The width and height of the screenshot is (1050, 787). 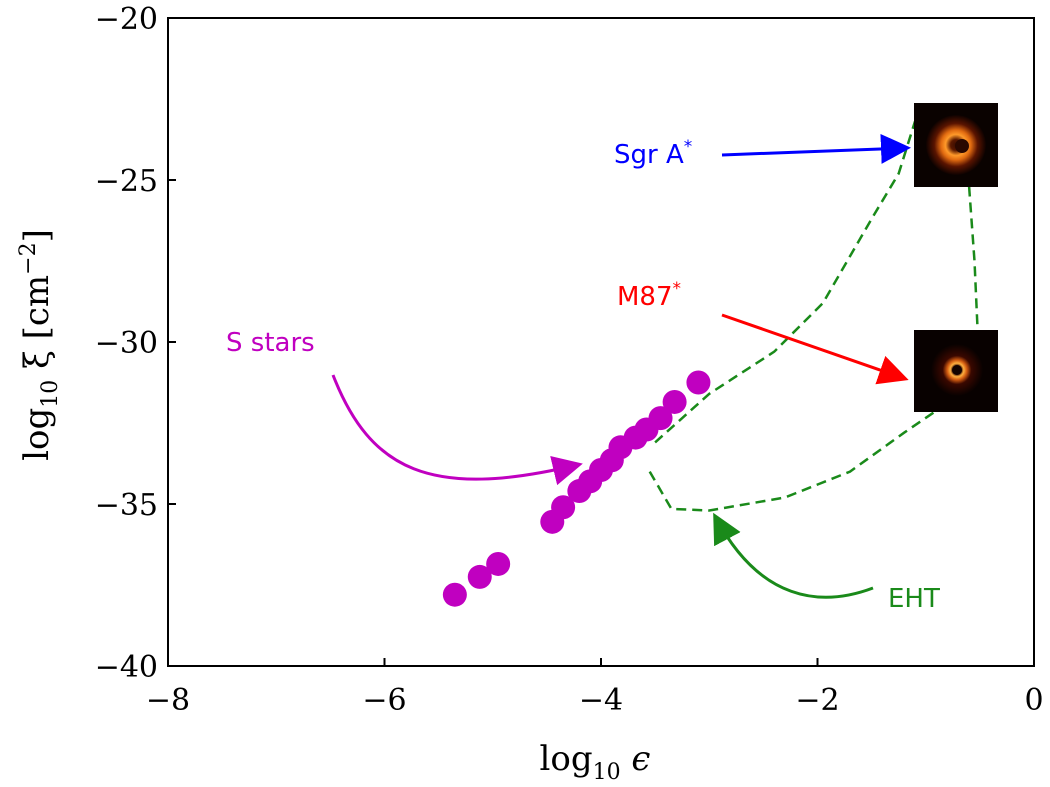 What do you see at coordinates (595, 762) in the screenshot?
I see `x-axis-label: log10 ϵ` at bounding box center [595, 762].